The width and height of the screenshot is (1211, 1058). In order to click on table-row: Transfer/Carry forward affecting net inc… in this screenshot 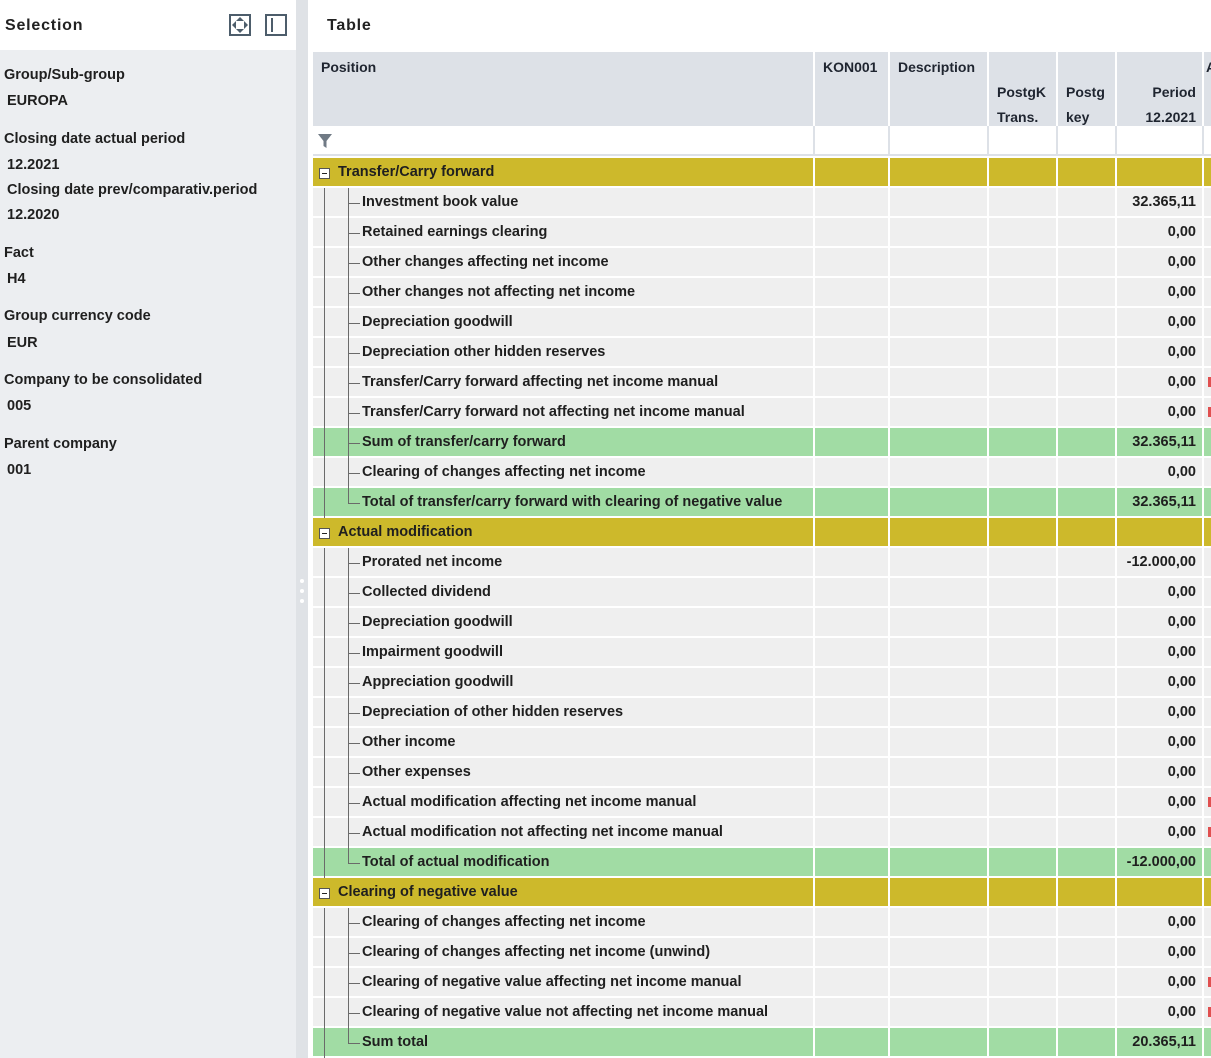, I will do `click(762, 383)`.